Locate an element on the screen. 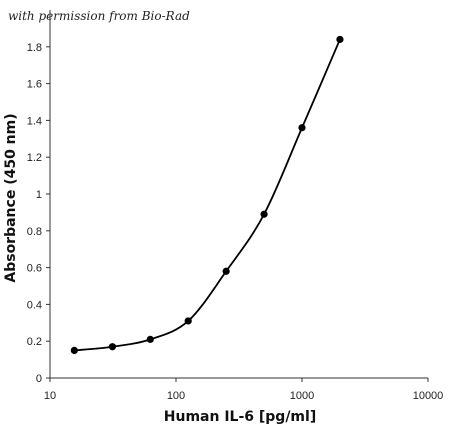 The image size is (450, 430). y-tick-label: 0 is located at coordinates (39, 379).